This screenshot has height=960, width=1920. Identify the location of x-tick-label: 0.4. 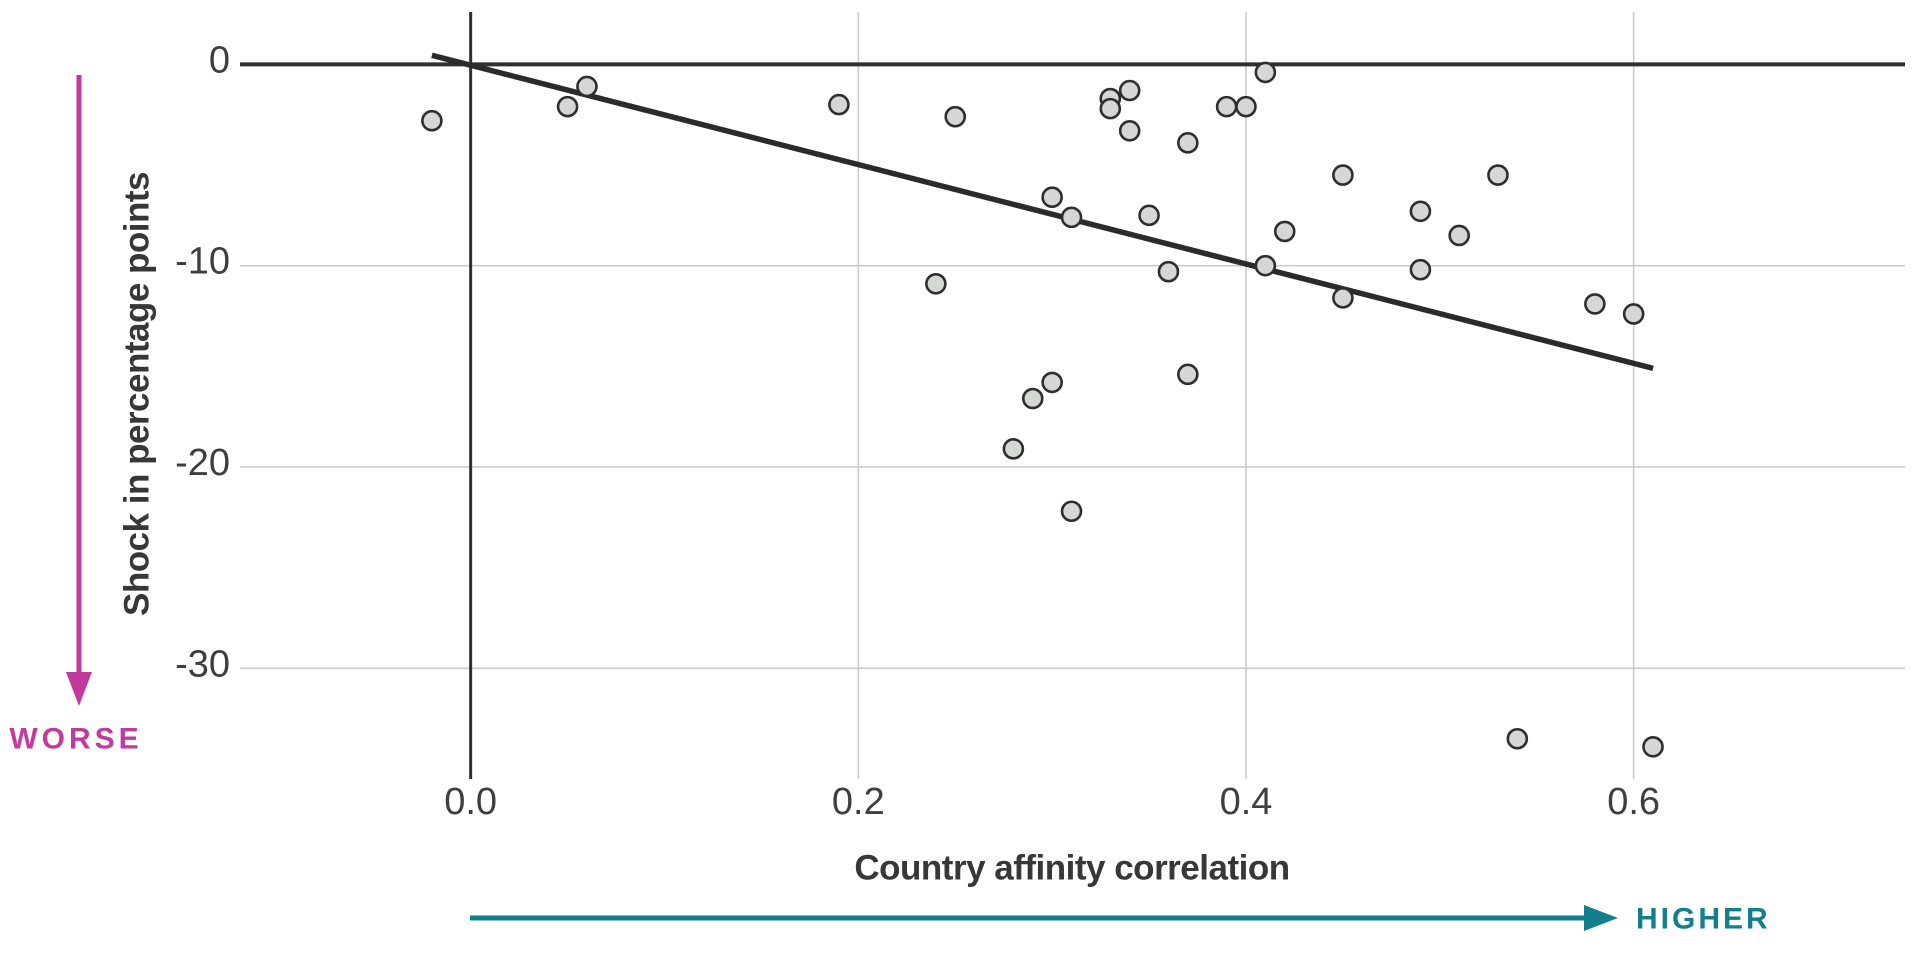
(1246, 802).